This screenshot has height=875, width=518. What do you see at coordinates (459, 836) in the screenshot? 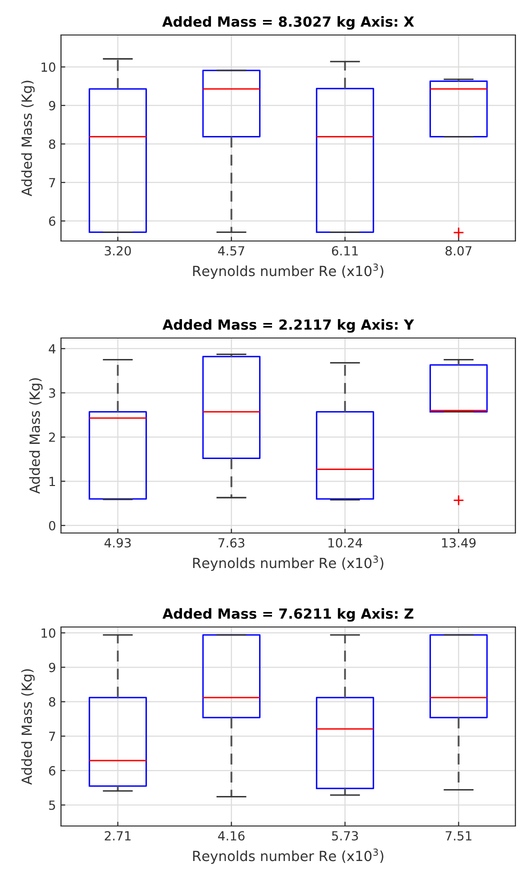
I see `x-tick-label: 7.51` at bounding box center [459, 836].